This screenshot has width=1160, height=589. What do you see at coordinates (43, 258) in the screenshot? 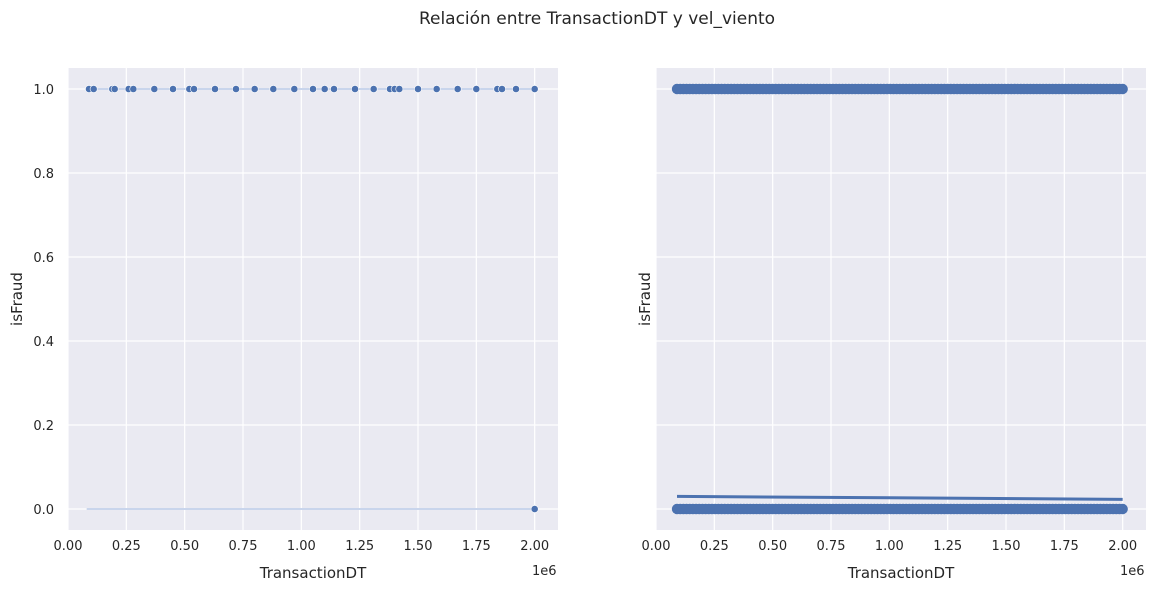
I see `y-tick-label: 0.6` at bounding box center [43, 258].